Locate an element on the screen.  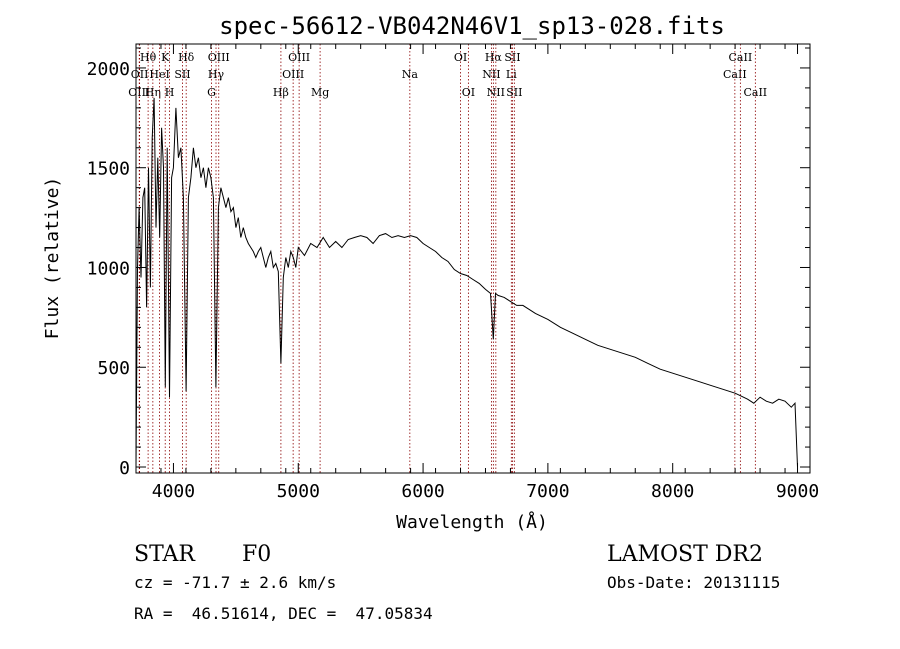
line-marker-label: Hα is located at coordinates (494, 57).